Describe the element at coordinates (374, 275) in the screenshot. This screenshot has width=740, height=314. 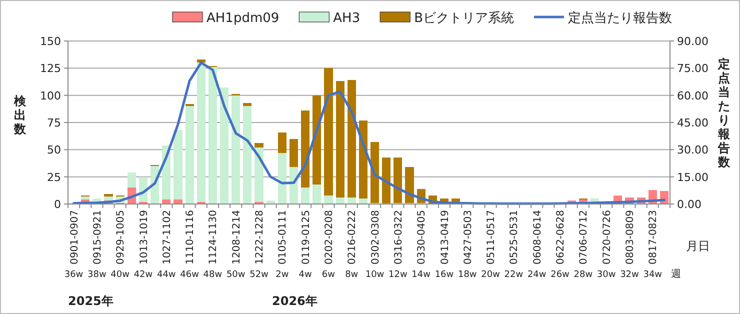
I see `text: 10w` at that location.